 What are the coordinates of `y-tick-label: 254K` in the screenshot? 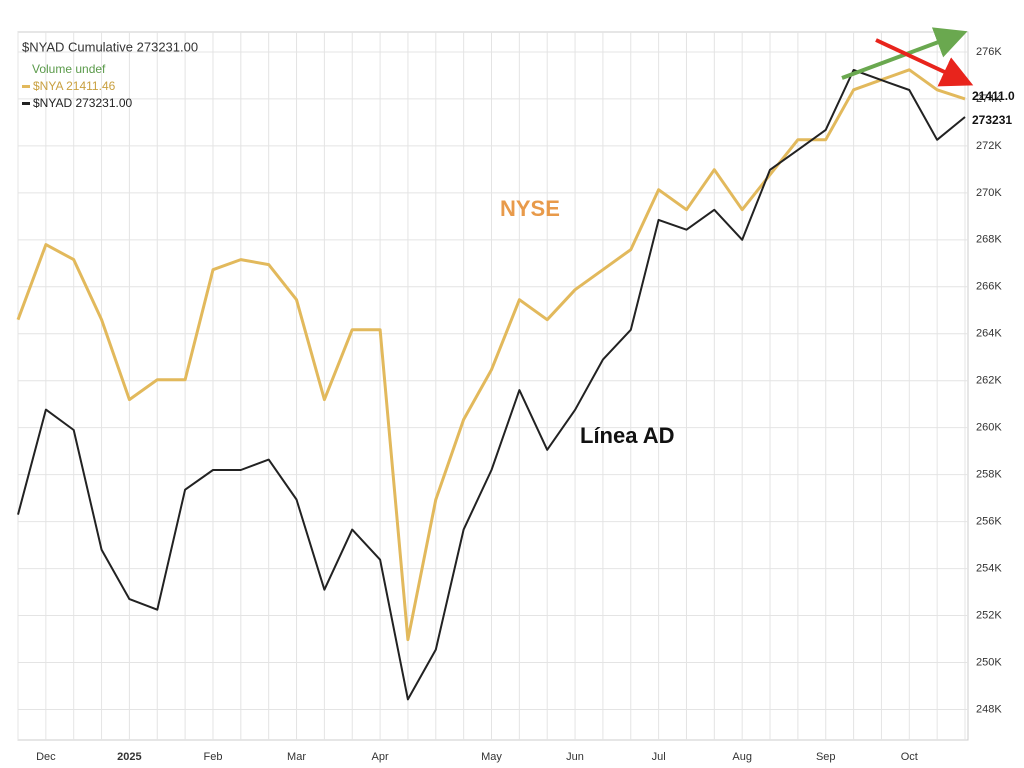 It's located at (989, 568).